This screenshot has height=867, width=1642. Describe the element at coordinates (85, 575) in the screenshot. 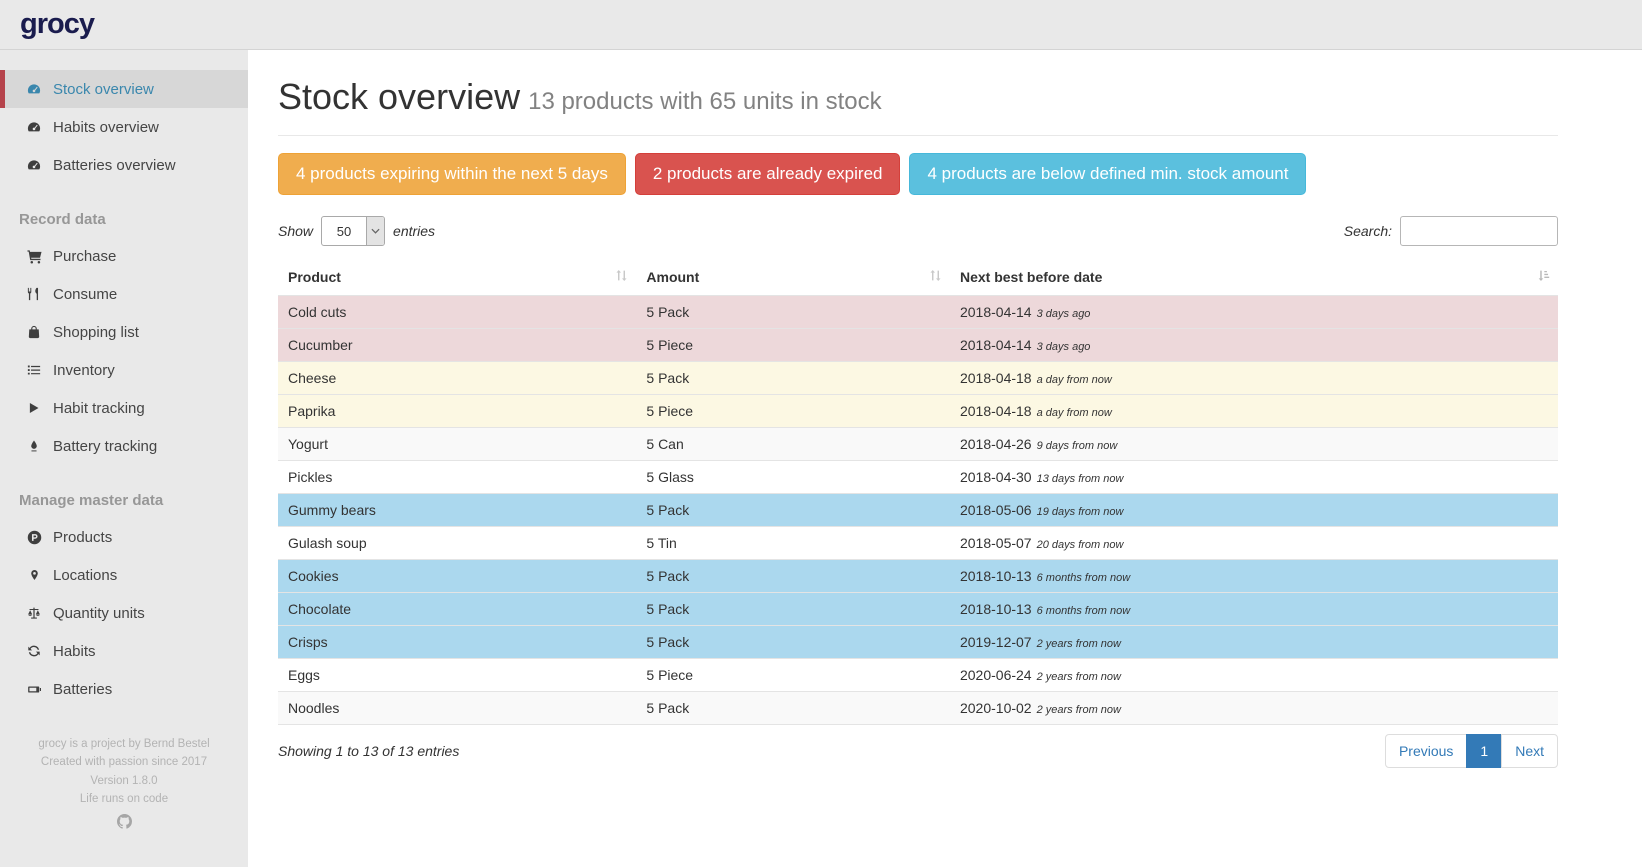

I see `sidebar-item-label: Locations` at that location.